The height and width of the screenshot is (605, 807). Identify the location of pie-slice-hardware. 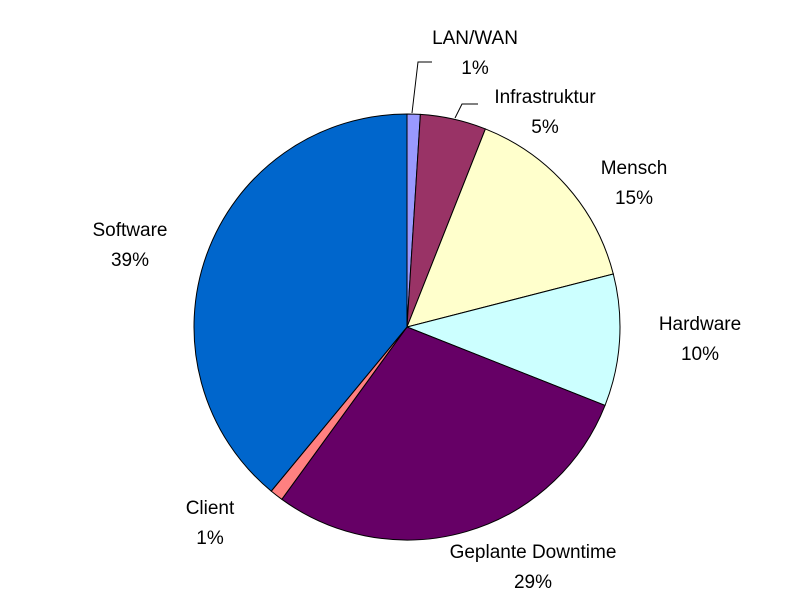
(513, 340).